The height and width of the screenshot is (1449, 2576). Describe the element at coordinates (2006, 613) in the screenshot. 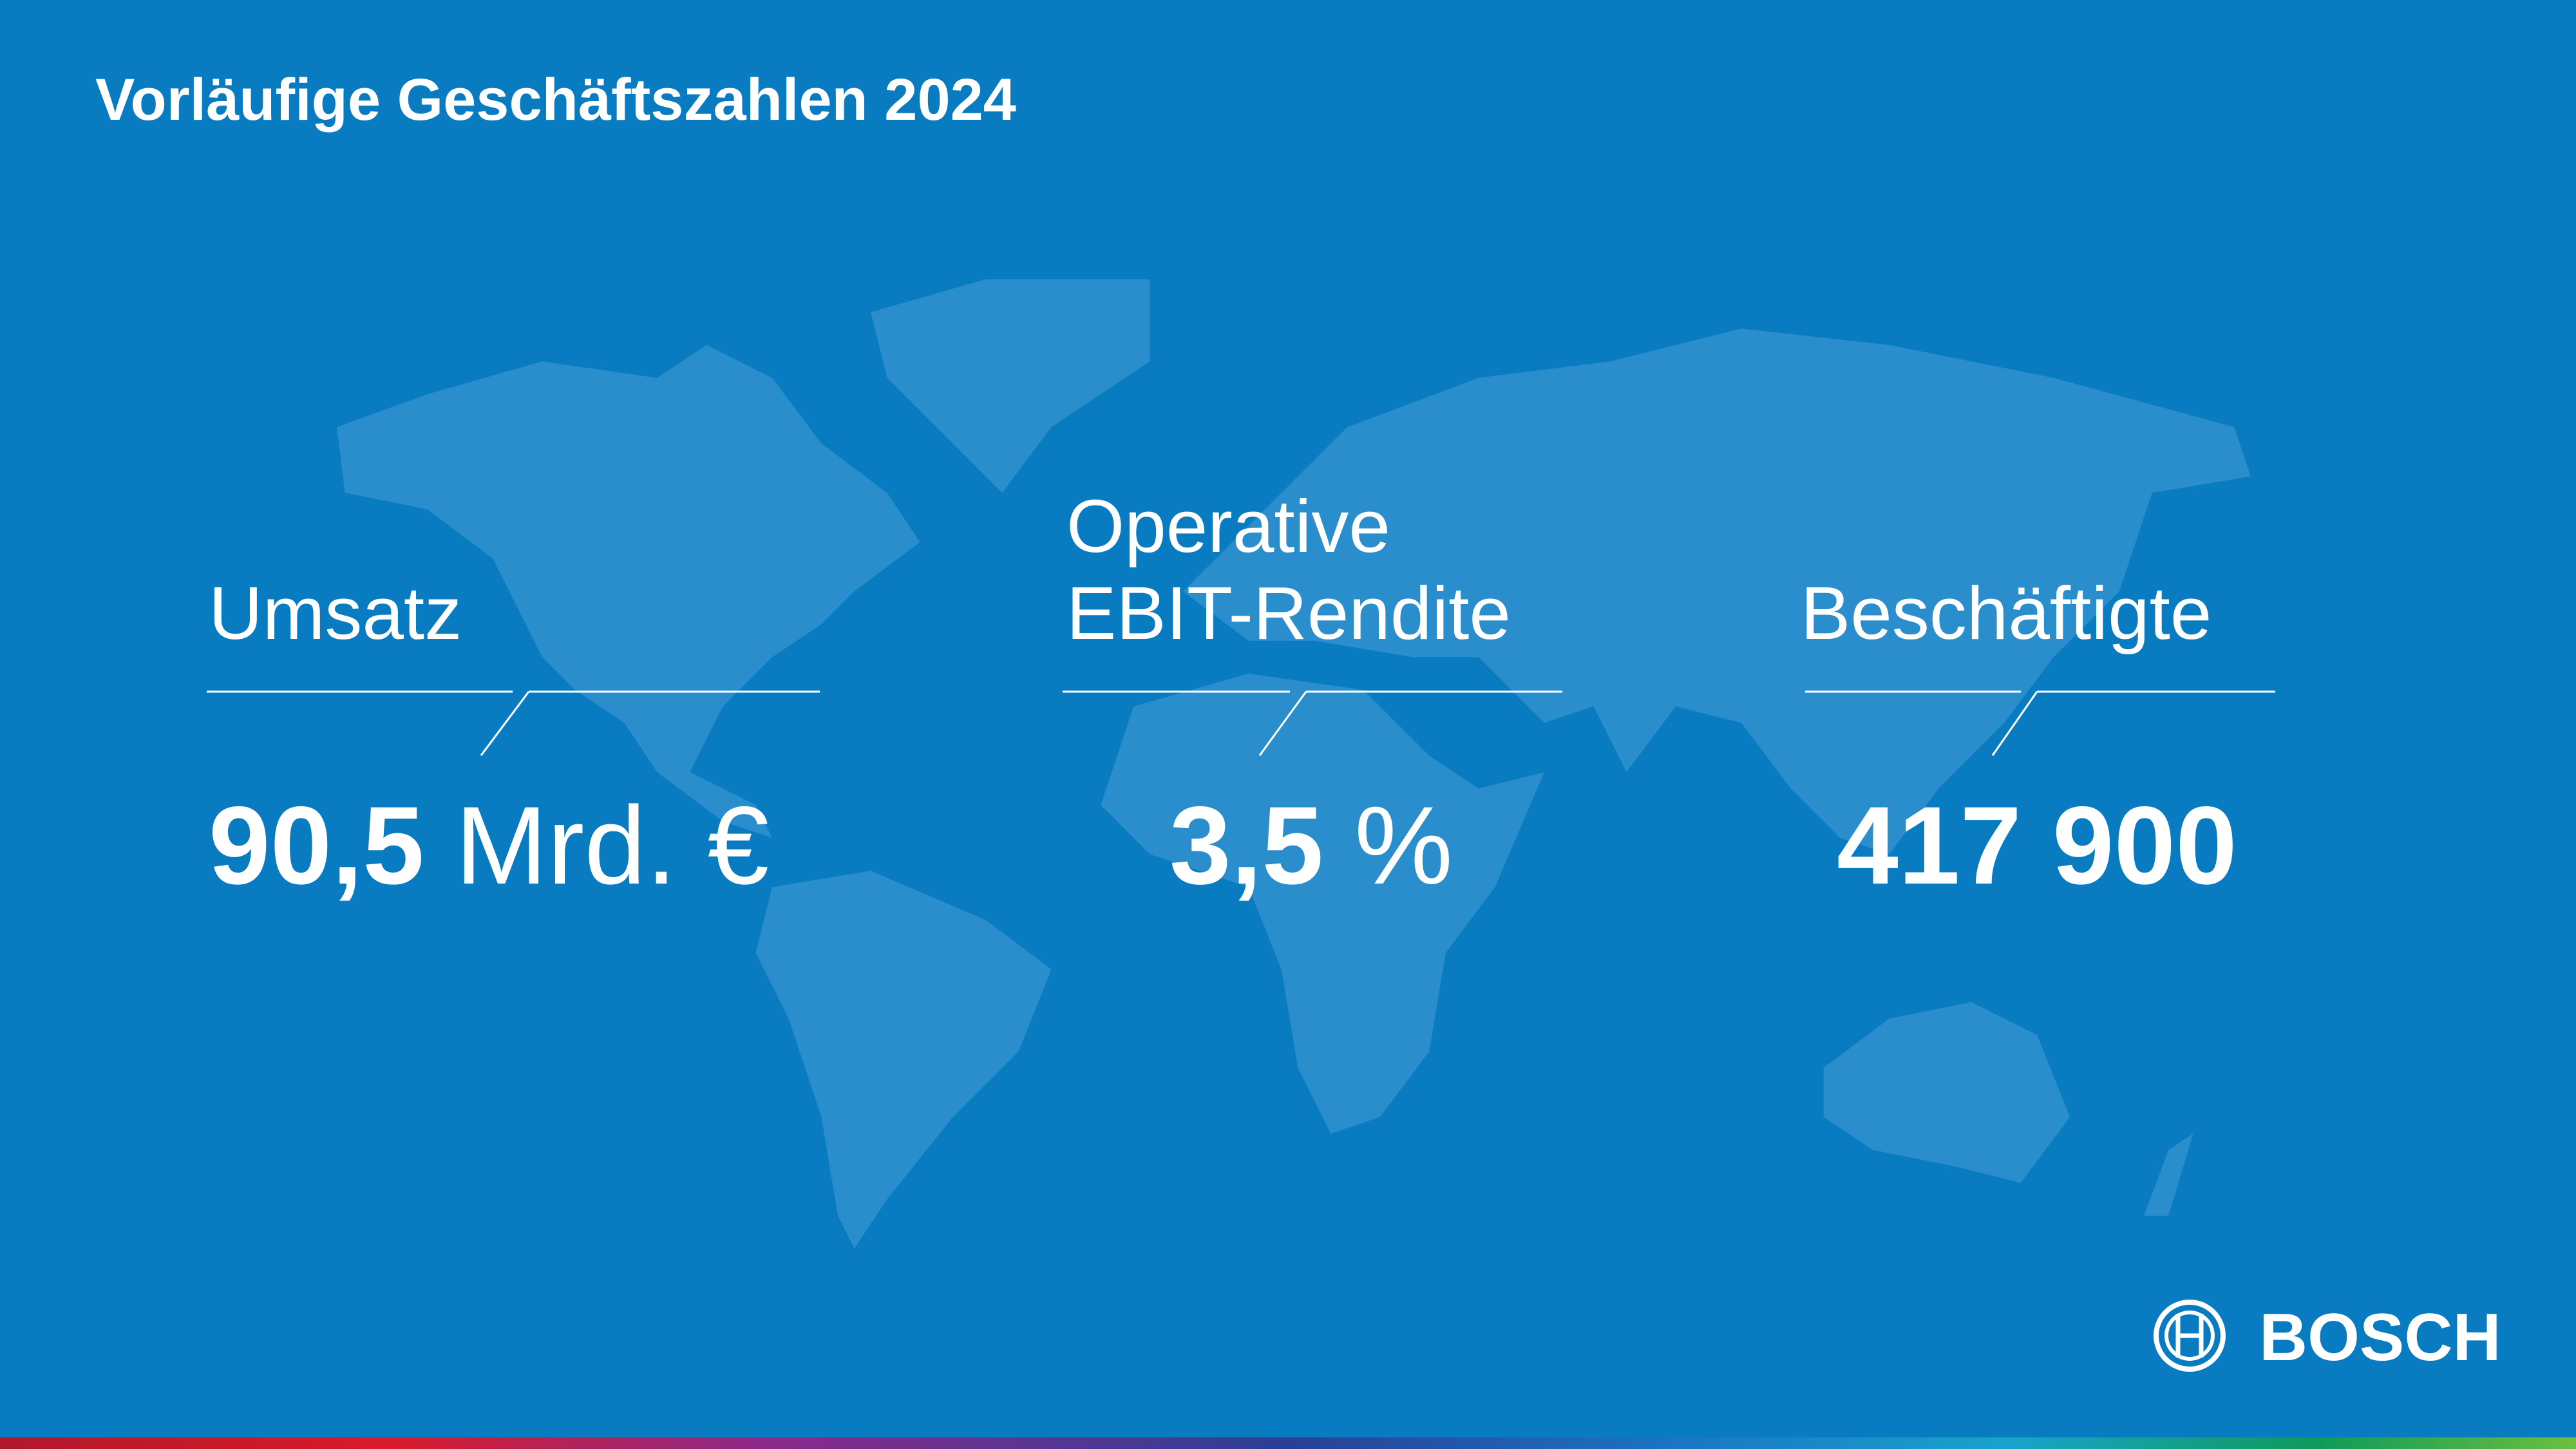

I see `kpi-label: Beschäftigte` at that location.